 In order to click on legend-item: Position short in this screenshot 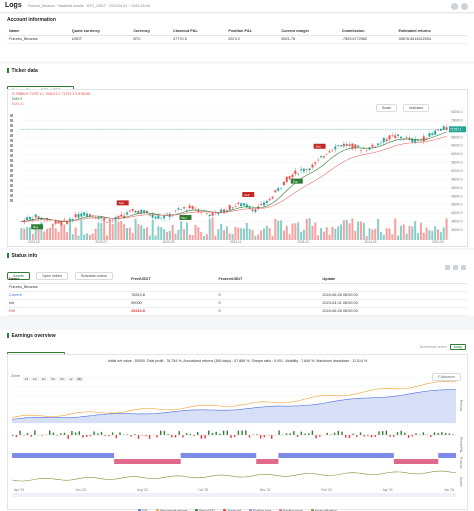, I will do `click(291, 510)`.